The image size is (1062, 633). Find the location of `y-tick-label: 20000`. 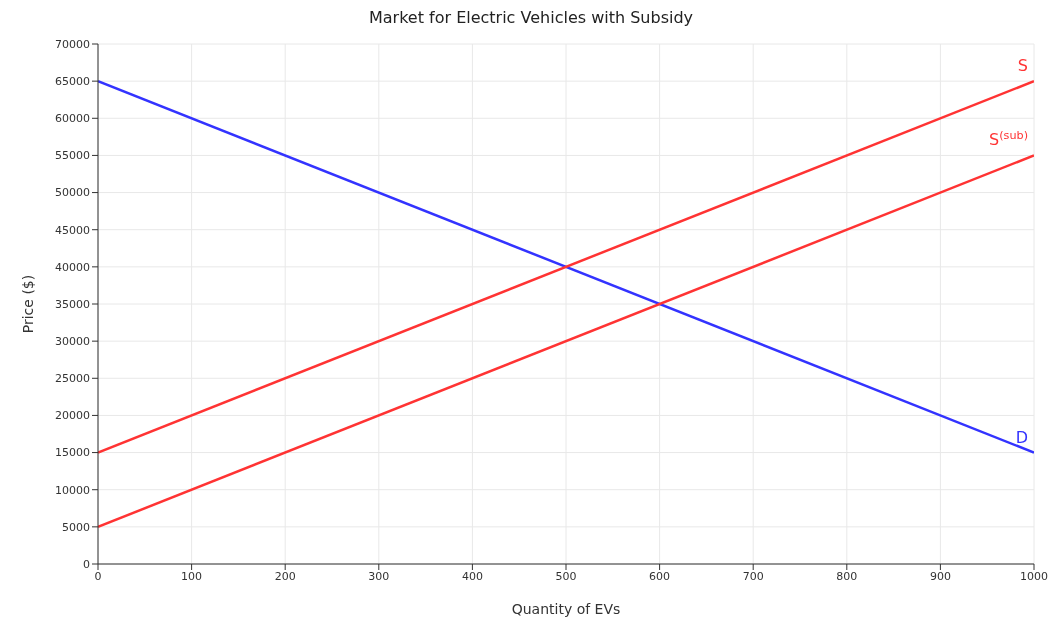

y-tick-label: 20000 is located at coordinates (72, 416).